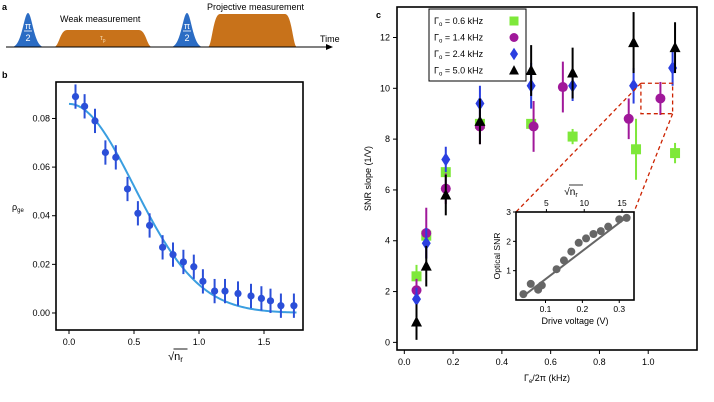 The width and height of the screenshot is (714, 402). What do you see at coordinates (497, 256) in the screenshot?
I see `inset-ylabel: Optical SNR` at bounding box center [497, 256].